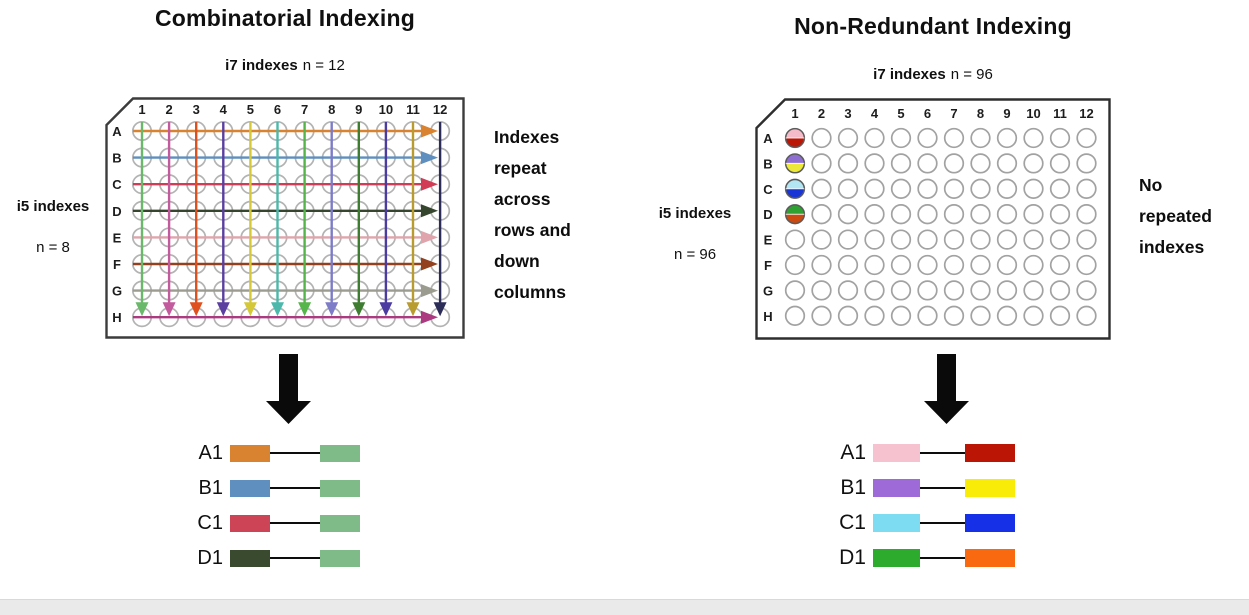 The height and width of the screenshot is (615, 1249). I want to click on right-i5-count: n = 96, so click(695, 254).